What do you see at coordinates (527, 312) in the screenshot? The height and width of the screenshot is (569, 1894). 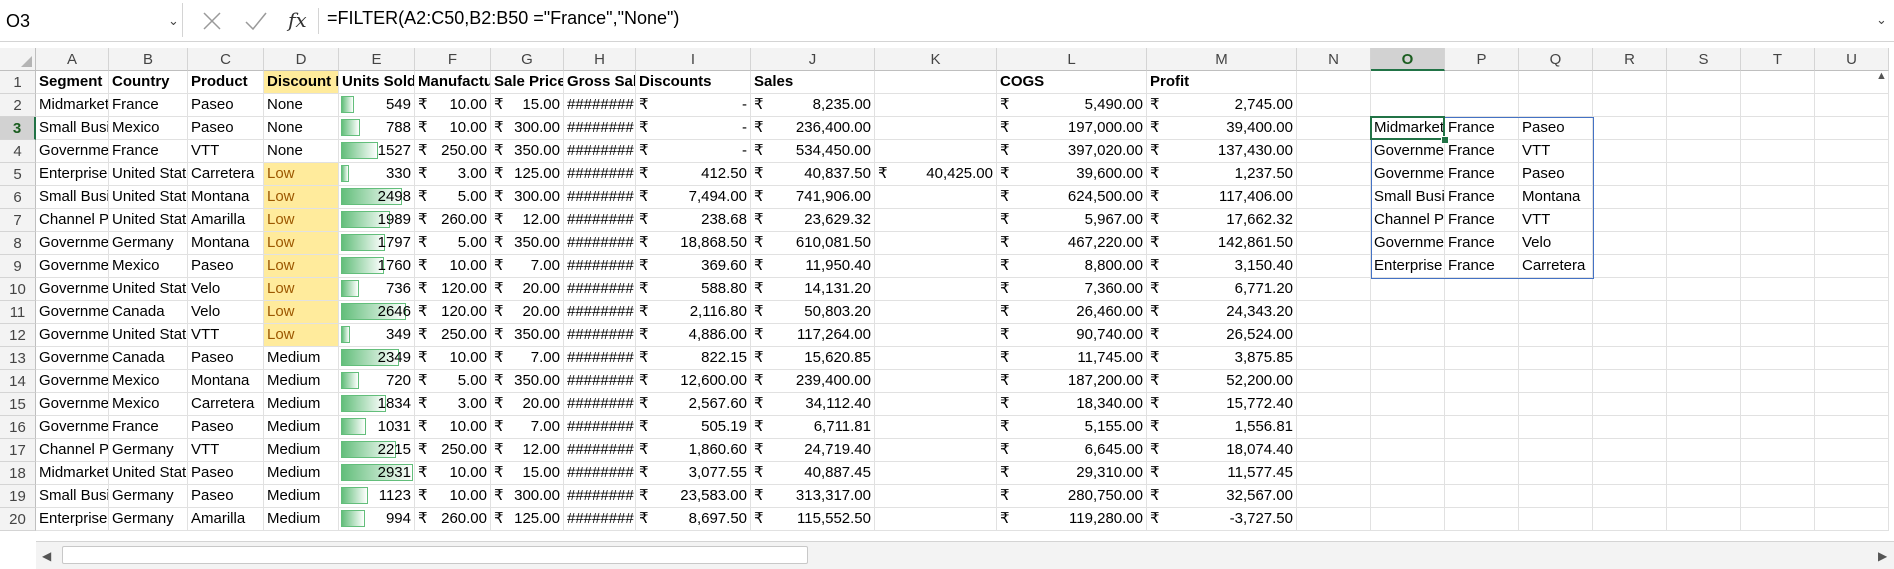 I see `currency-cell: ₹20.00` at bounding box center [527, 312].